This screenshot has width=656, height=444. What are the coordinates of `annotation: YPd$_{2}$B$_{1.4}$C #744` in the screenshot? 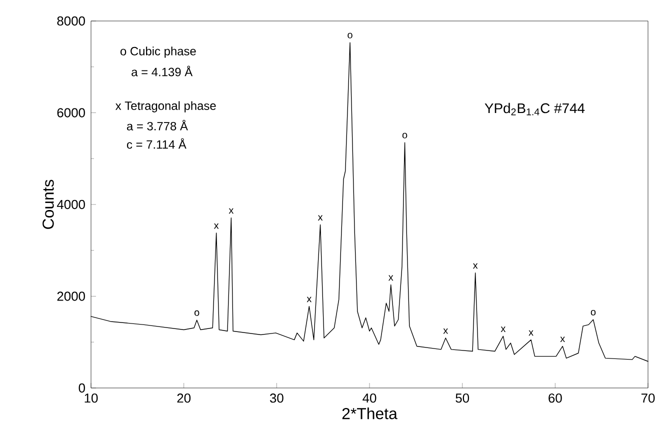 It's located at (534, 109).